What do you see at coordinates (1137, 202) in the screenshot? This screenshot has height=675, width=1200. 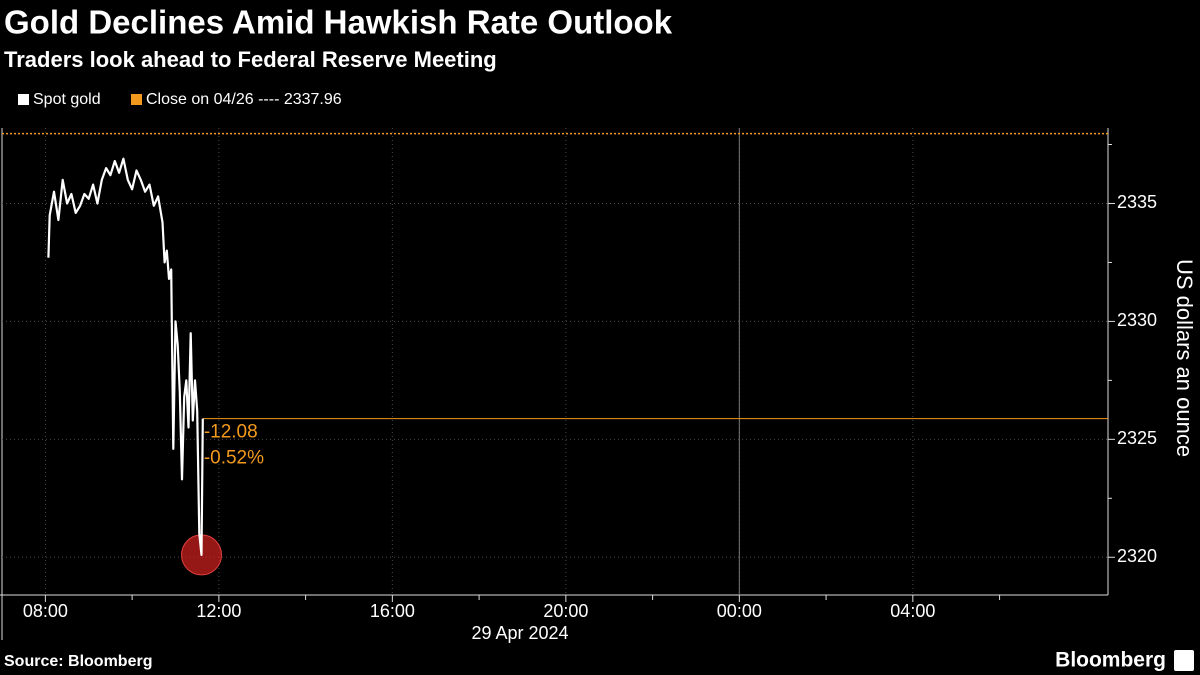 I see `y-tick-label: 2335` at bounding box center [1137, 202].